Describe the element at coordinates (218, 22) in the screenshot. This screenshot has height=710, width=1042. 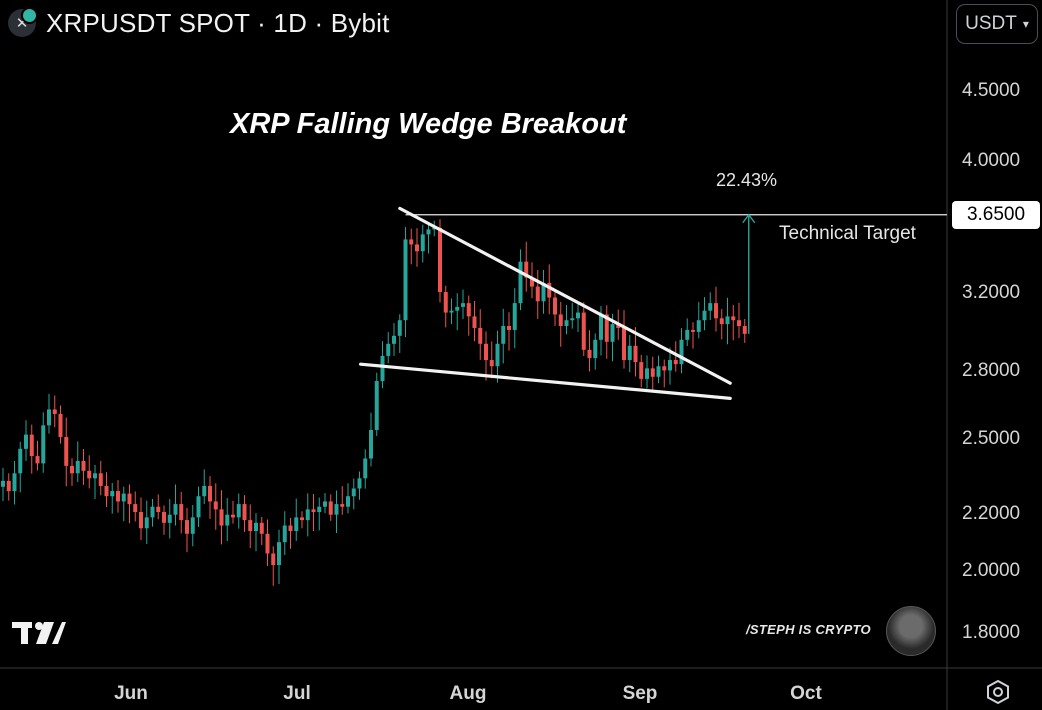
I see `symbol-title: XRPUSDT SPOT · 1D · Bybit` at that location.